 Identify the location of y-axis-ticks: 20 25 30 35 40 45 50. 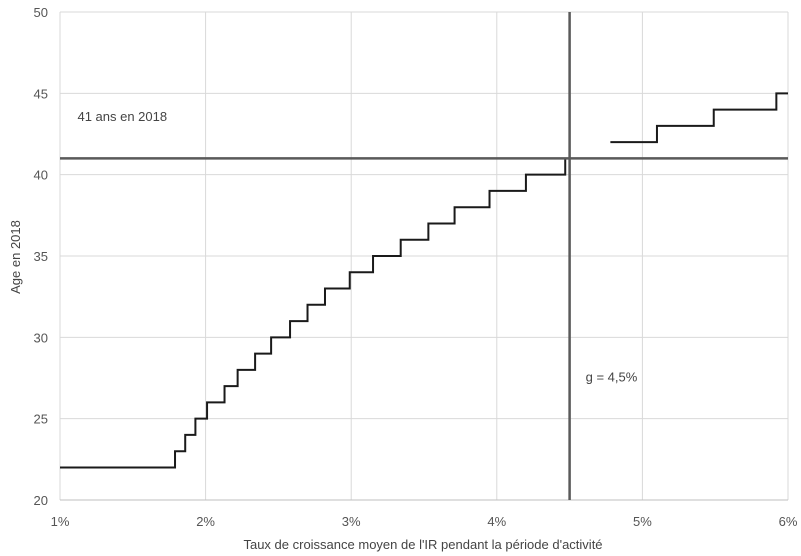
(41, 256).